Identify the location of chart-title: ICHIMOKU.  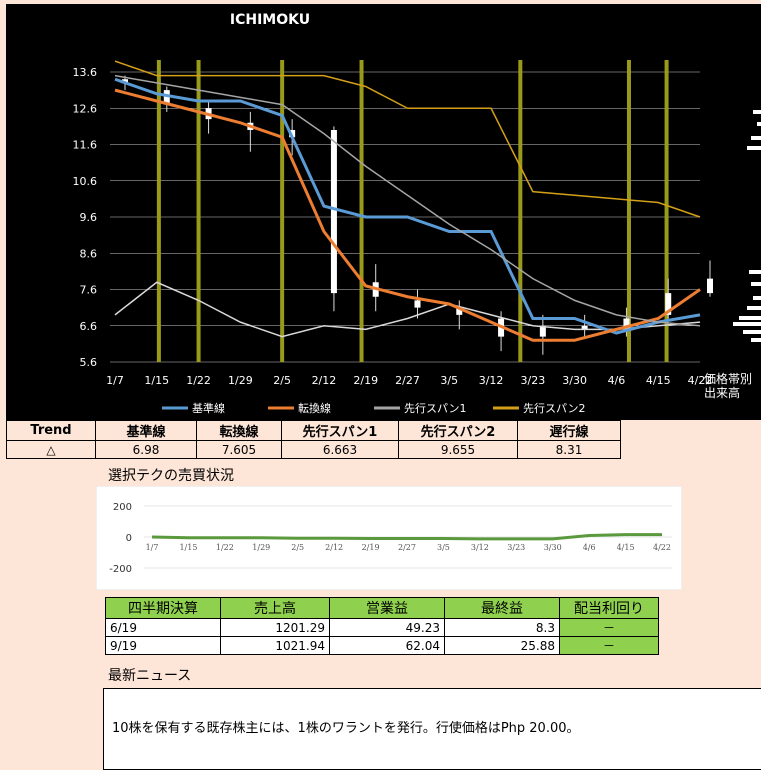
(270, 20).